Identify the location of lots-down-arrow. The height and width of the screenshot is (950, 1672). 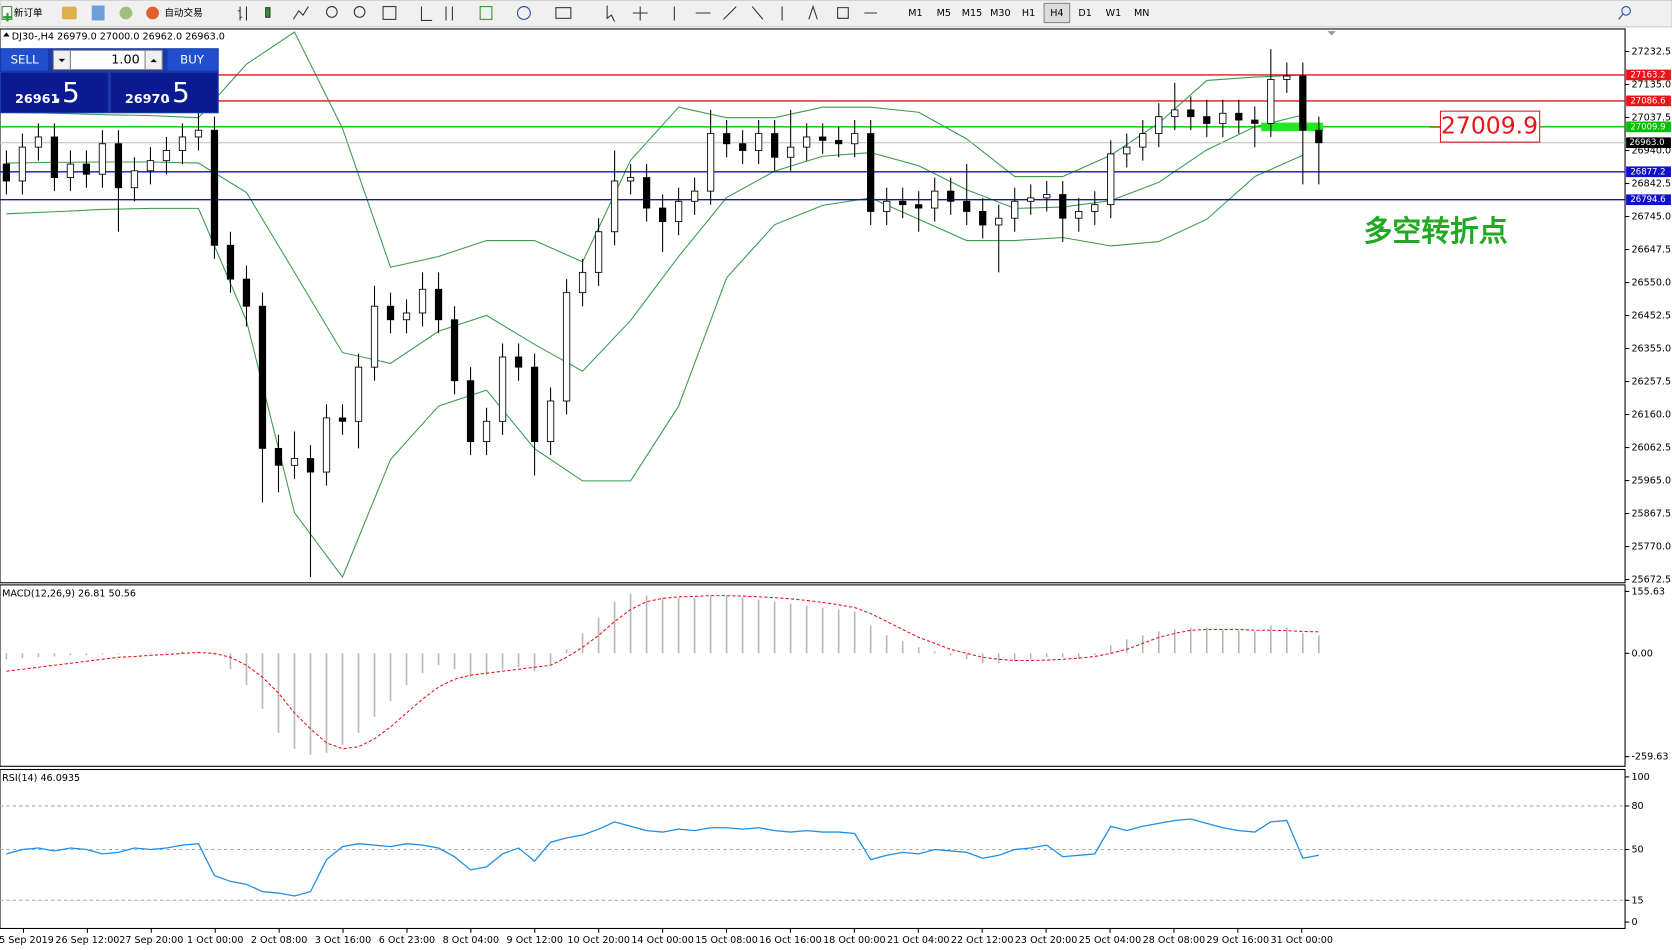
(62, 60).